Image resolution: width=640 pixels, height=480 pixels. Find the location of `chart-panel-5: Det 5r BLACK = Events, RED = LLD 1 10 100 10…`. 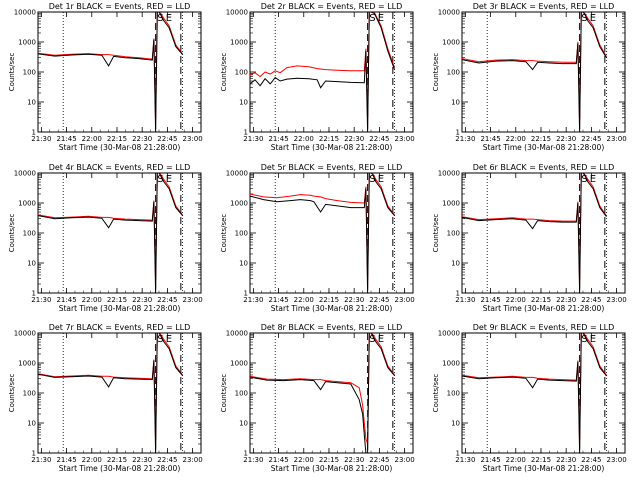

chart-panel-5: Det 5r BLACK = Events, RED = LLD 1 10 100 10… is located at coordinates (317, 238).